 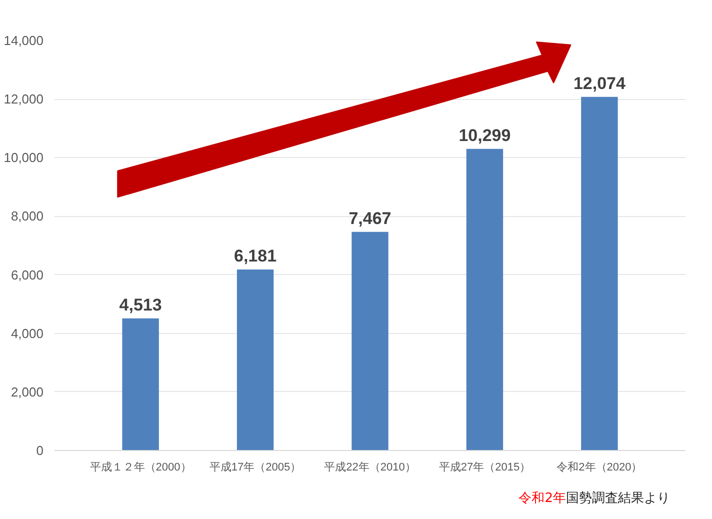 I want to click on x-tick-label: 令和2年（2020）, so click(x=599, y=467).